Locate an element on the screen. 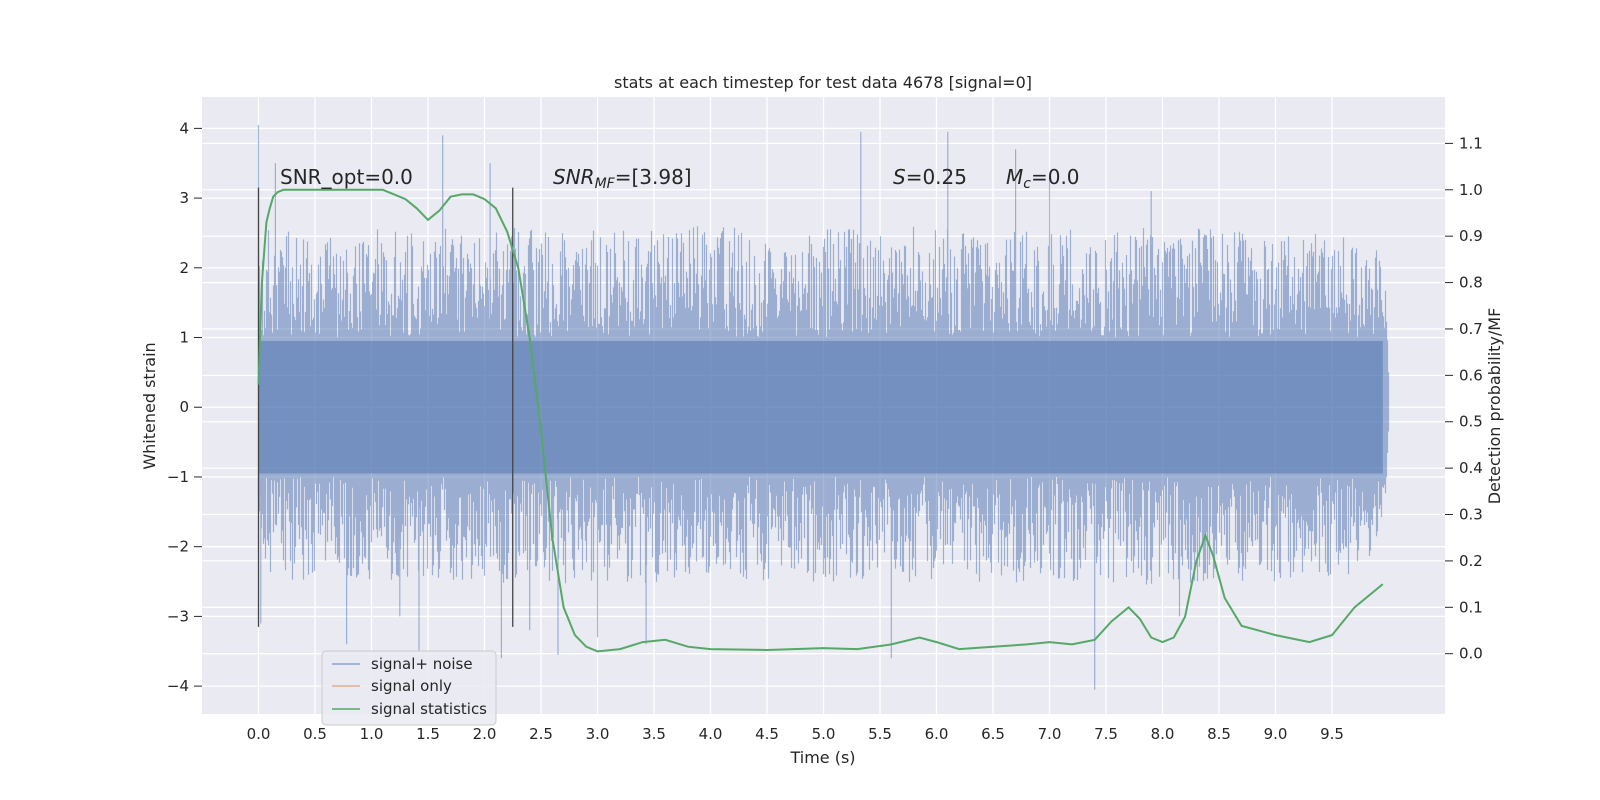 Image resolution: width=1600 pixels, height=800 pixels. y-tick-label: 4 is located at coordinates (184, 128).